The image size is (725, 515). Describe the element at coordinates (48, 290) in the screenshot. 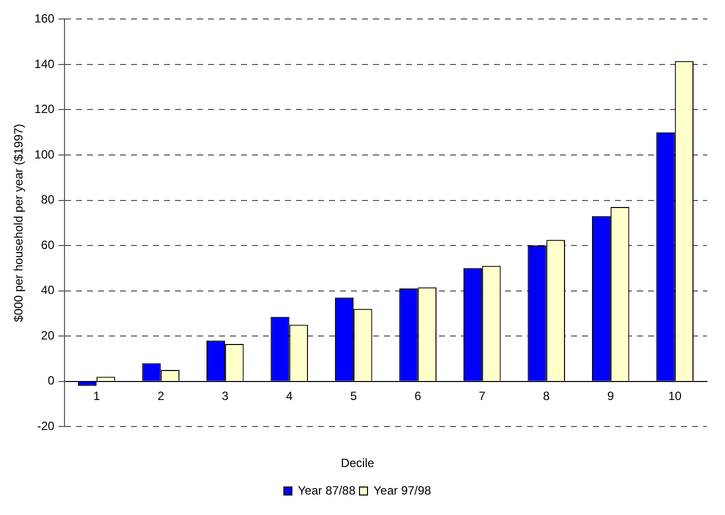

I see `y-tick-label: 40` at that location.